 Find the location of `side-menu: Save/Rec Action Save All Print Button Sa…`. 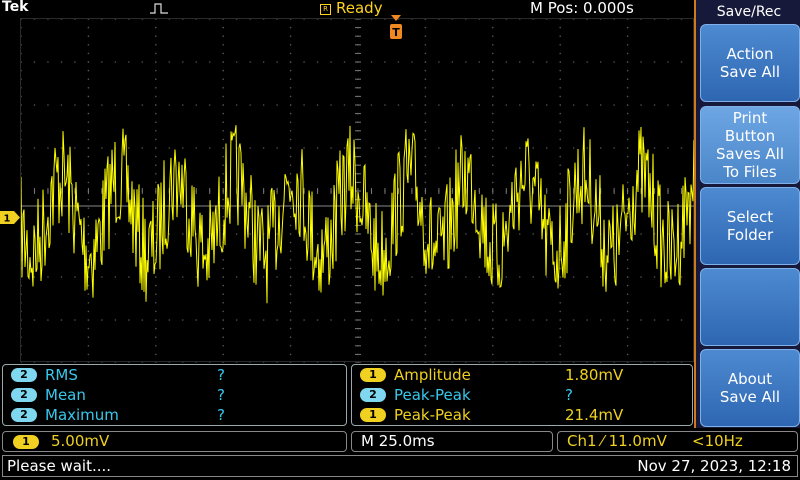

side-menu: Save/Rec Action Save All Print Button Sa… is located at coordinates (747, 214).